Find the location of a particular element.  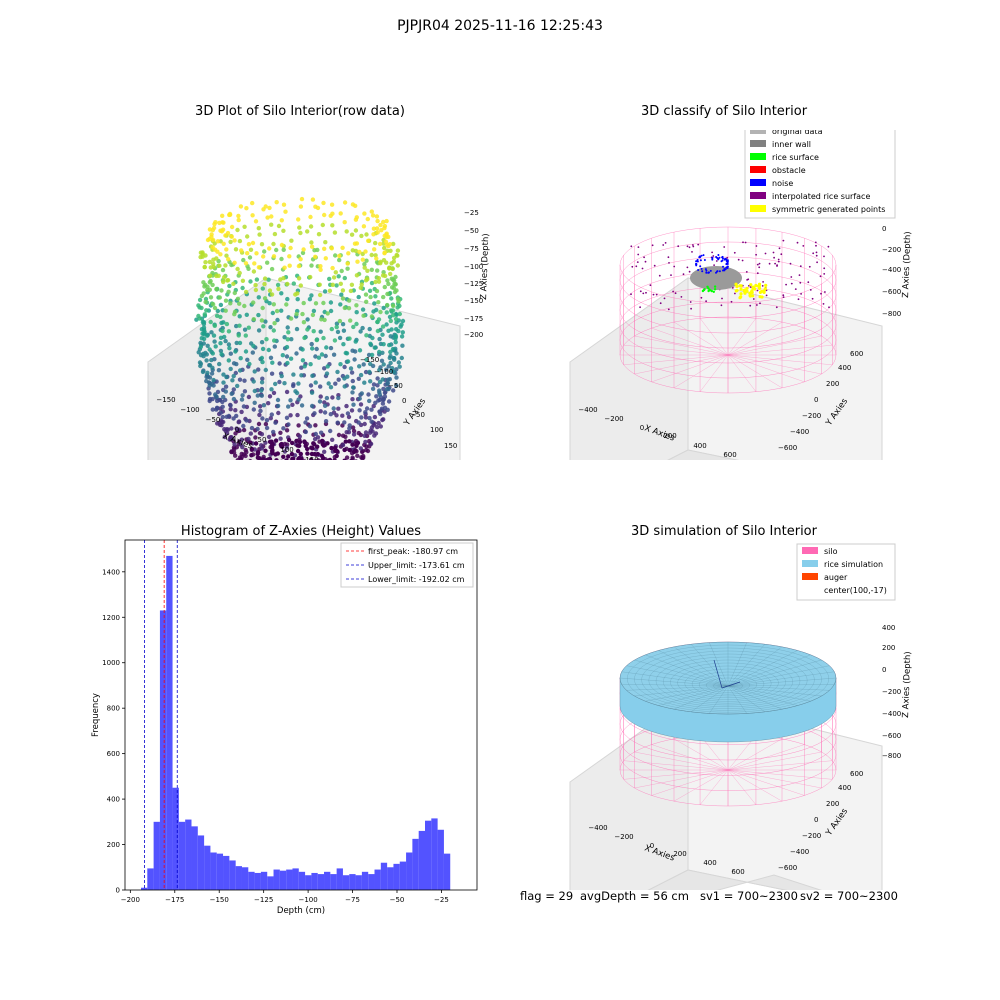

panel3-ytick: 400 is located at coordinates (113, 800).